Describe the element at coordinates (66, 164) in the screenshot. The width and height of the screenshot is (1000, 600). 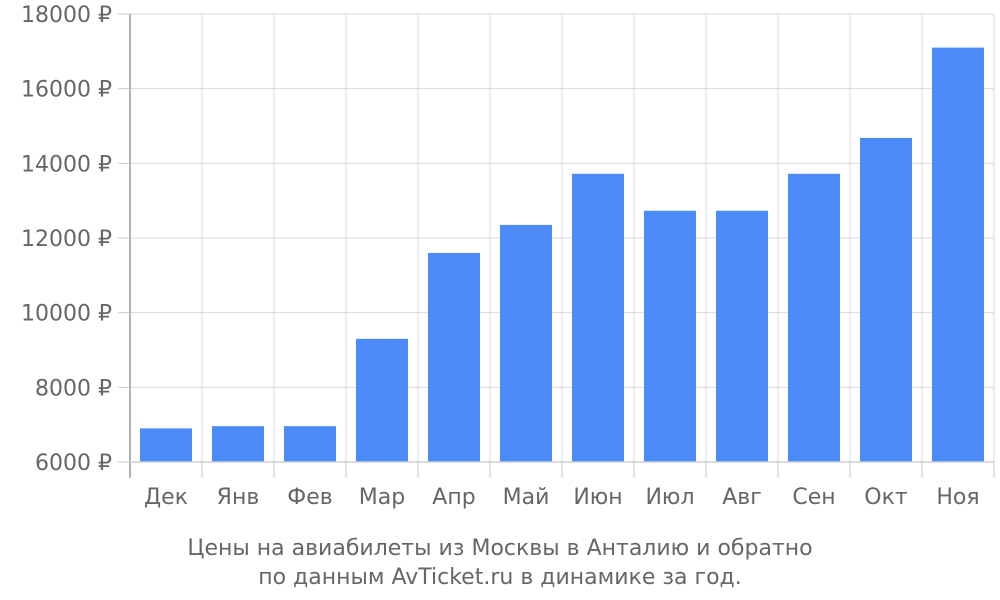
I see `y-tick-label: 14000 ₽` at that location.